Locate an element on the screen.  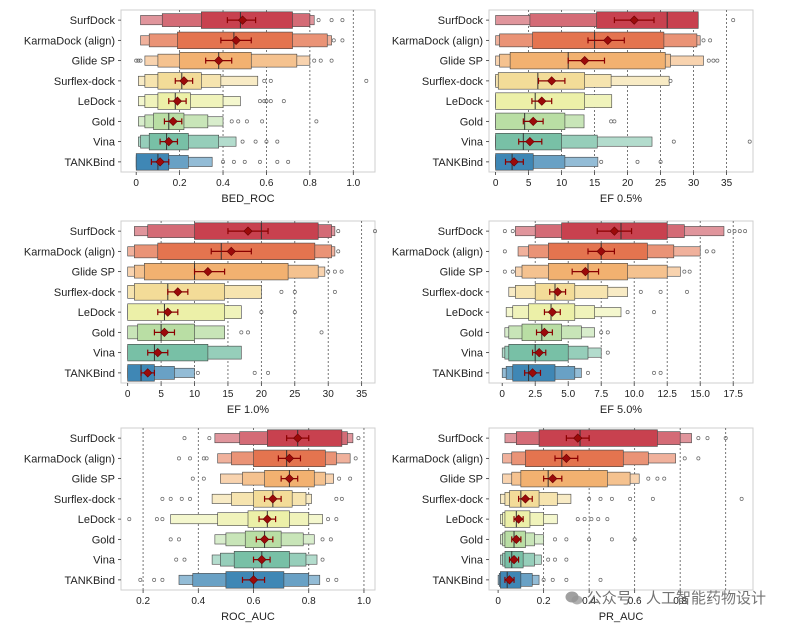
wechat-icon is located at coordinates (574, 598).